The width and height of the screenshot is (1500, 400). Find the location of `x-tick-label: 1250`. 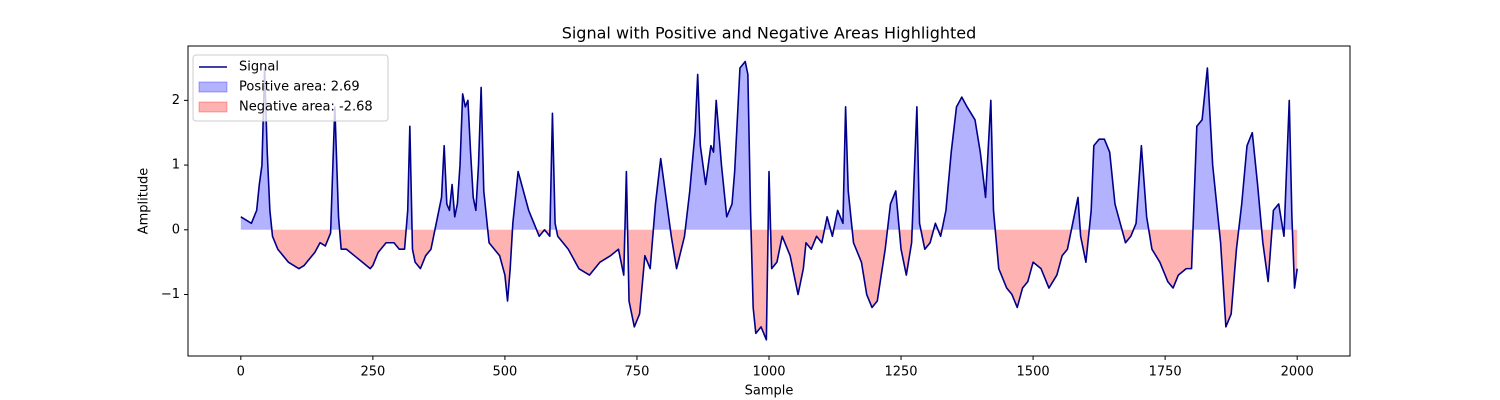

x-tick-label: 1250 is located at coordinates (900, 372).